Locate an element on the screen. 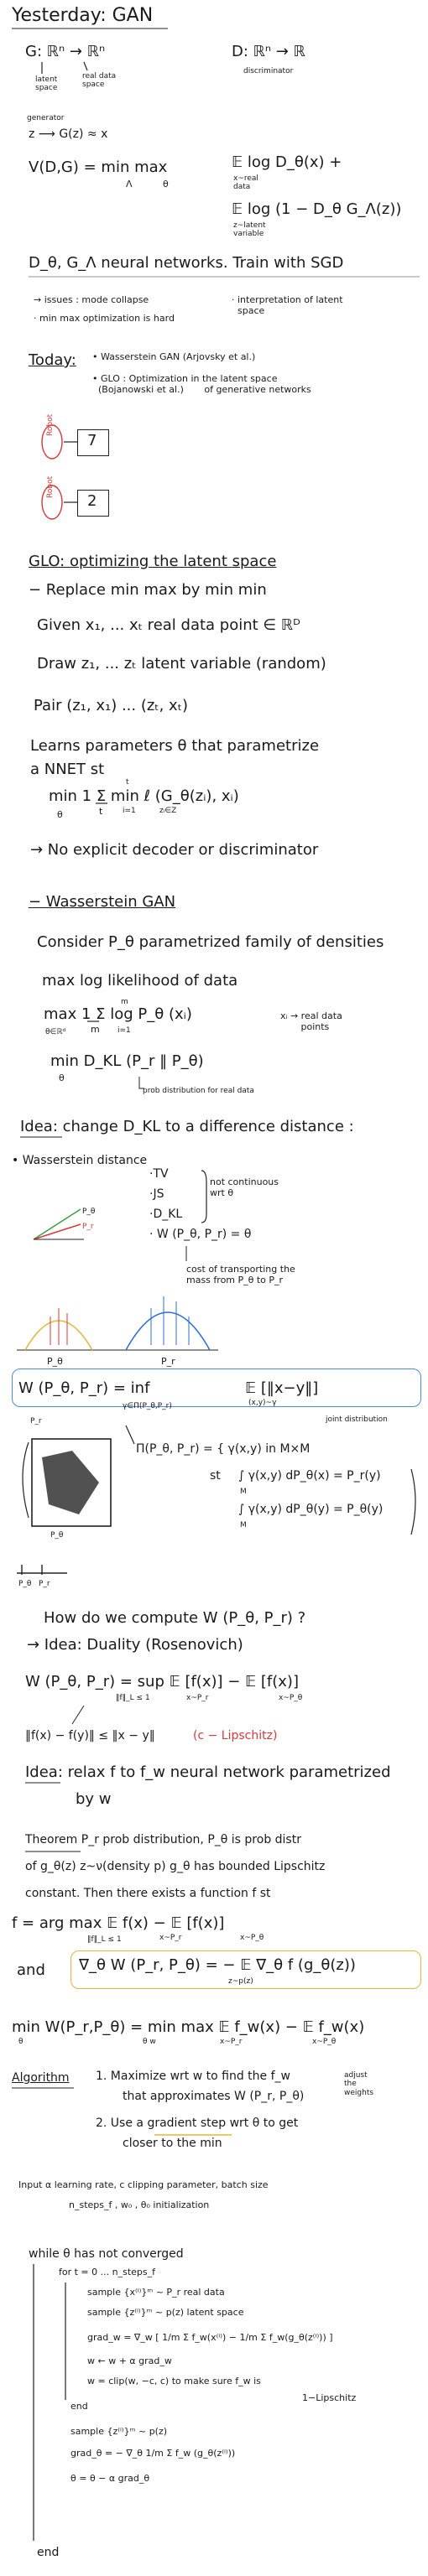 The width and height of the screenshot is (428, 2576). marginal-1: ∫ γ(x,y) dP_θ(x) = P_r(y) is located at coordinates (309, 1476).